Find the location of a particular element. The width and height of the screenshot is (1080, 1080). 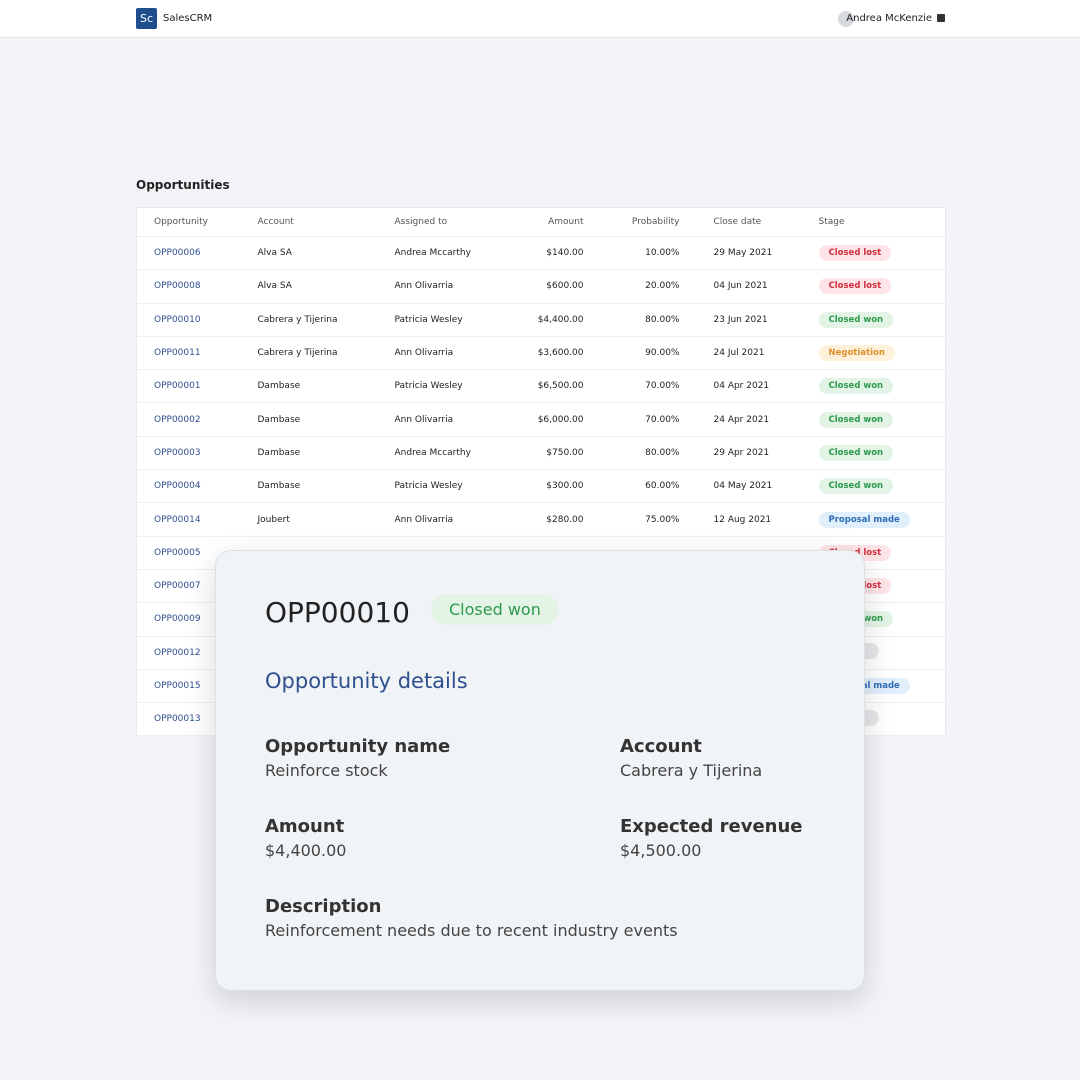

table-cell: 29 May 2021 is located at coordinates (749, 253).